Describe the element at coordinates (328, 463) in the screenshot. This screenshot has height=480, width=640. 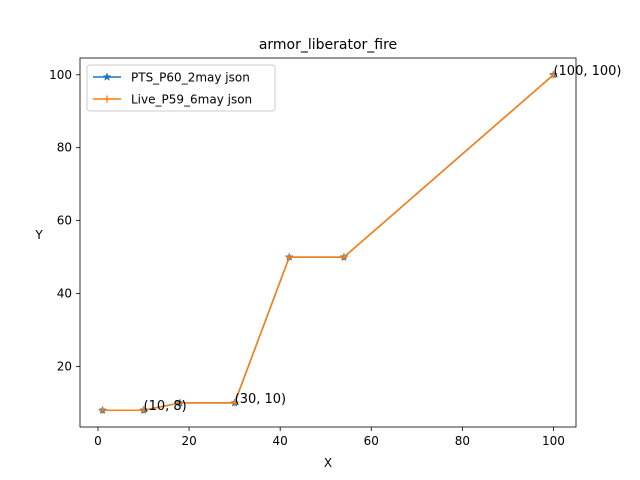
I see `x-axis-label: X` at that location.